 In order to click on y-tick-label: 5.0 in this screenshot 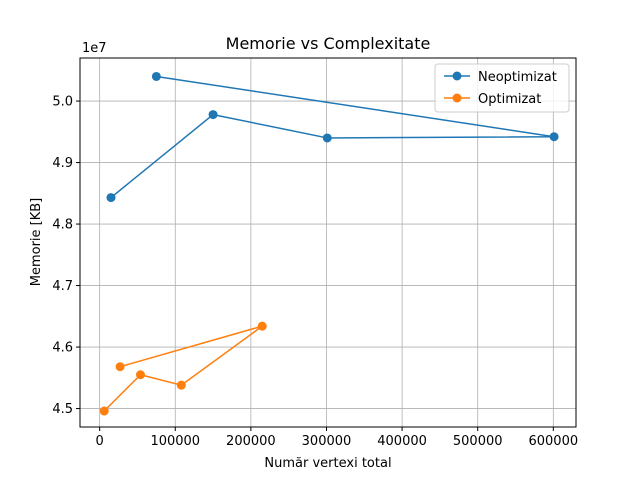, I will do `click(62, 102)`.